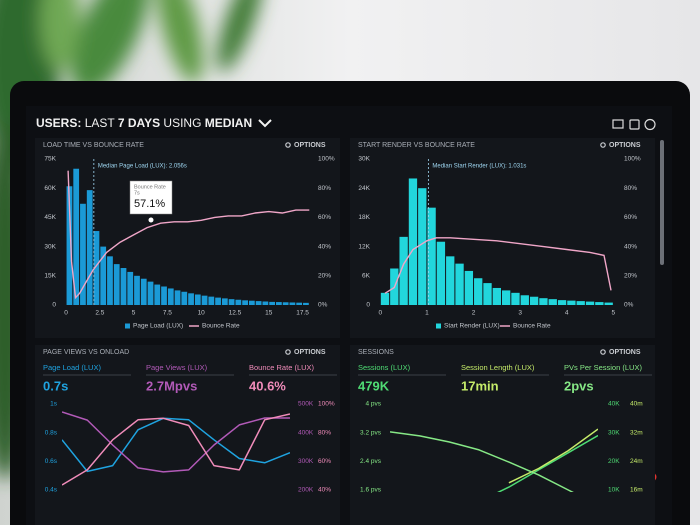 The width and height of the screenshot is (700, 525). What do you see at coordinates (306, 404) in the screenshot?
I see `y2-tick-label: 500K` at bounding box center [306, 404].